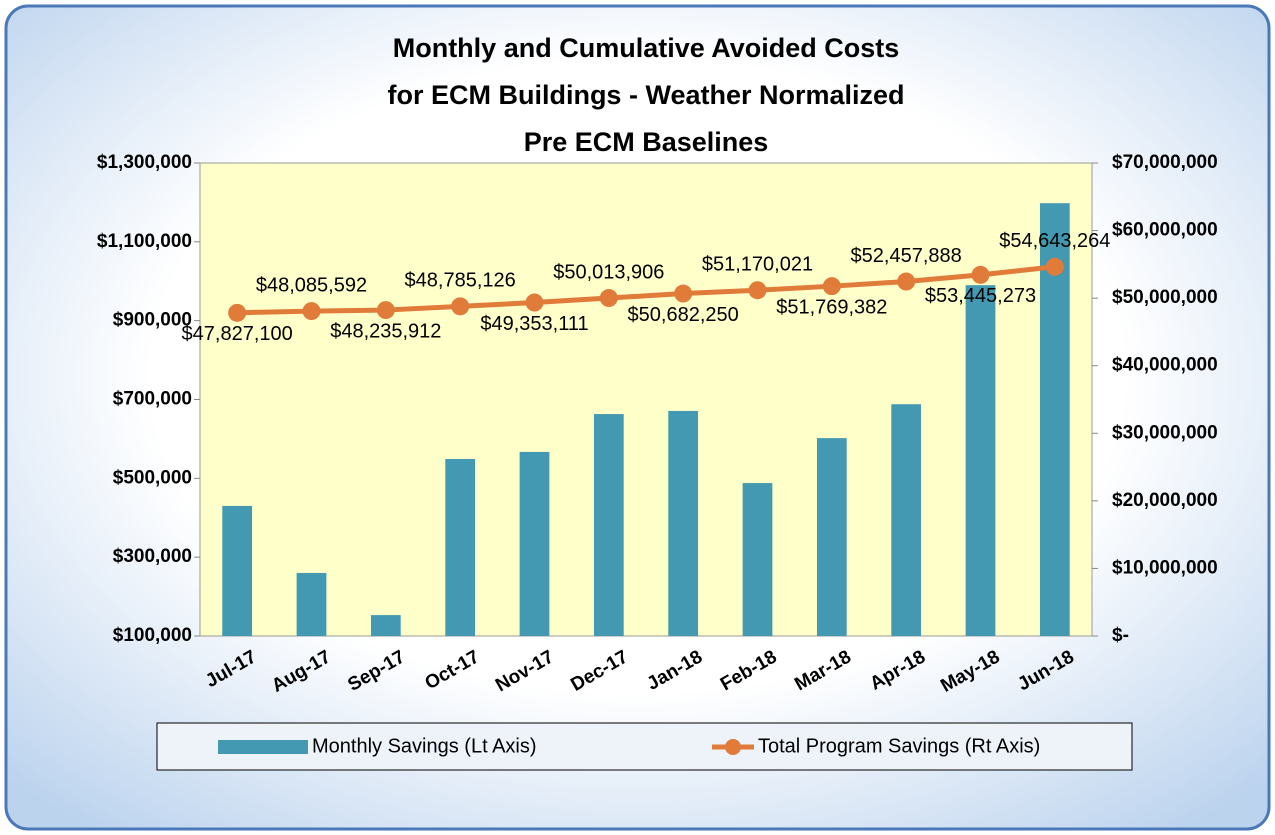 The image size is (1275, 835). I want to click on data-label: $47,827,100, so click(237, 334).